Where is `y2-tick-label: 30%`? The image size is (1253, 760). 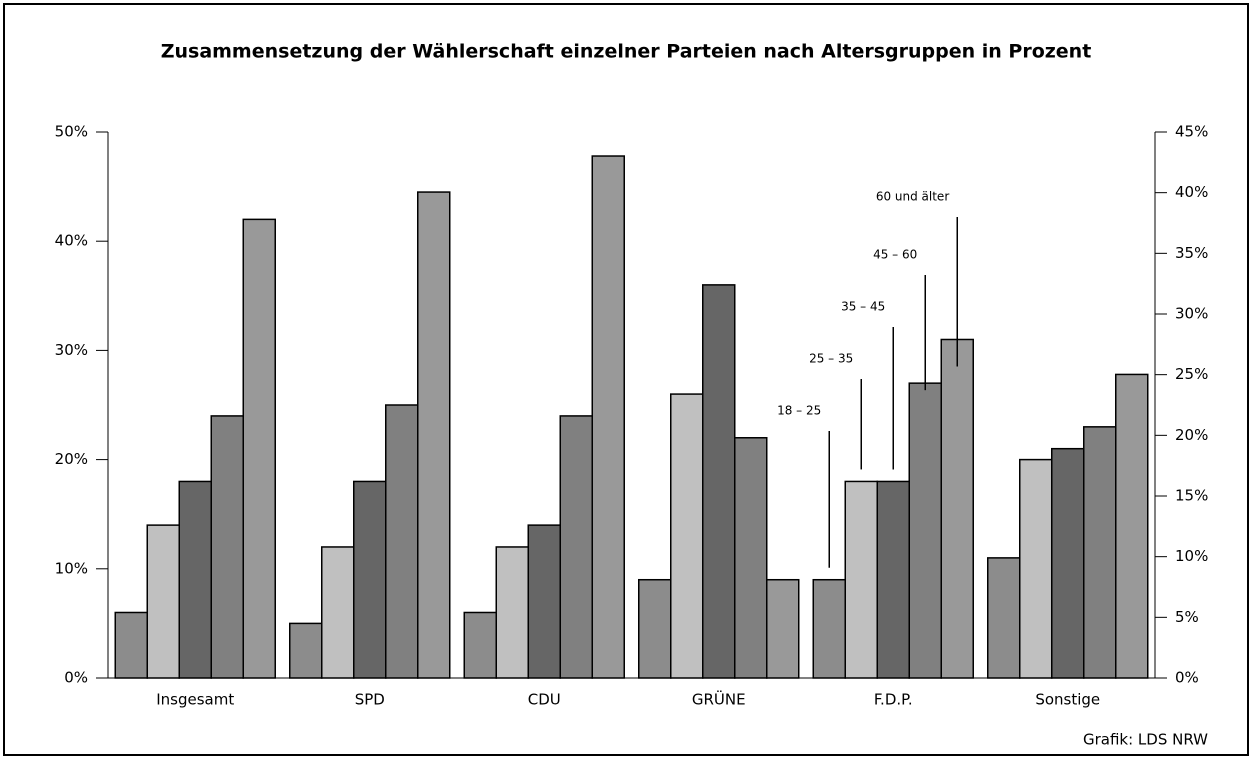 y2-tick-label: 30% is located at coordinates (1191, 314).